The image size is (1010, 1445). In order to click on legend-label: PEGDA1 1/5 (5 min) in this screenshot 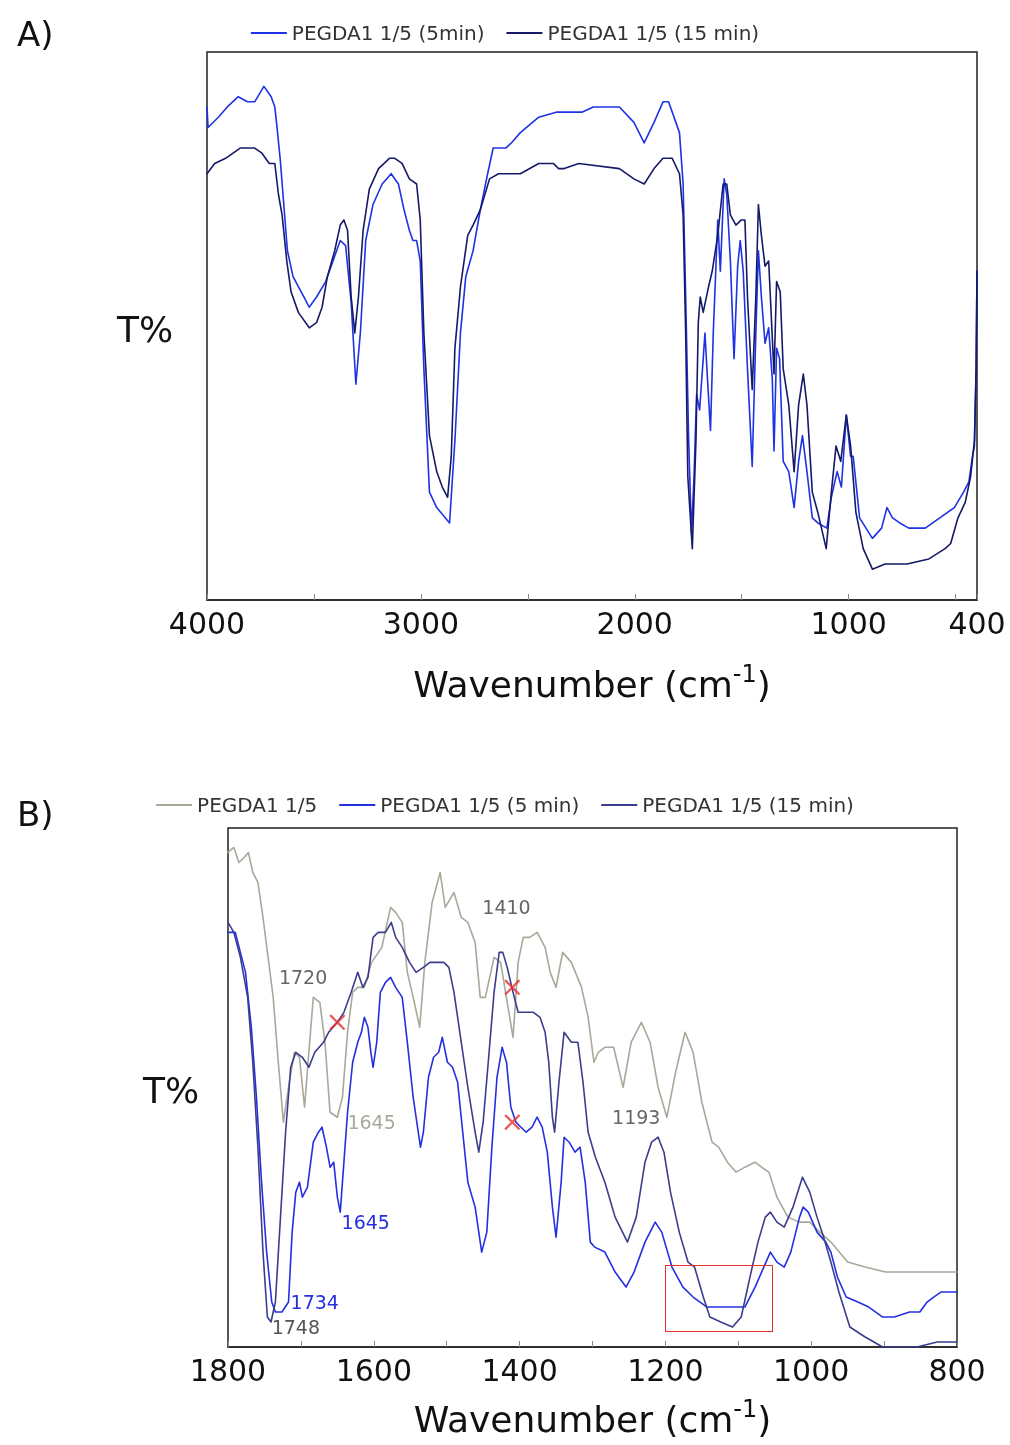, I will do `click(480, 805)`.